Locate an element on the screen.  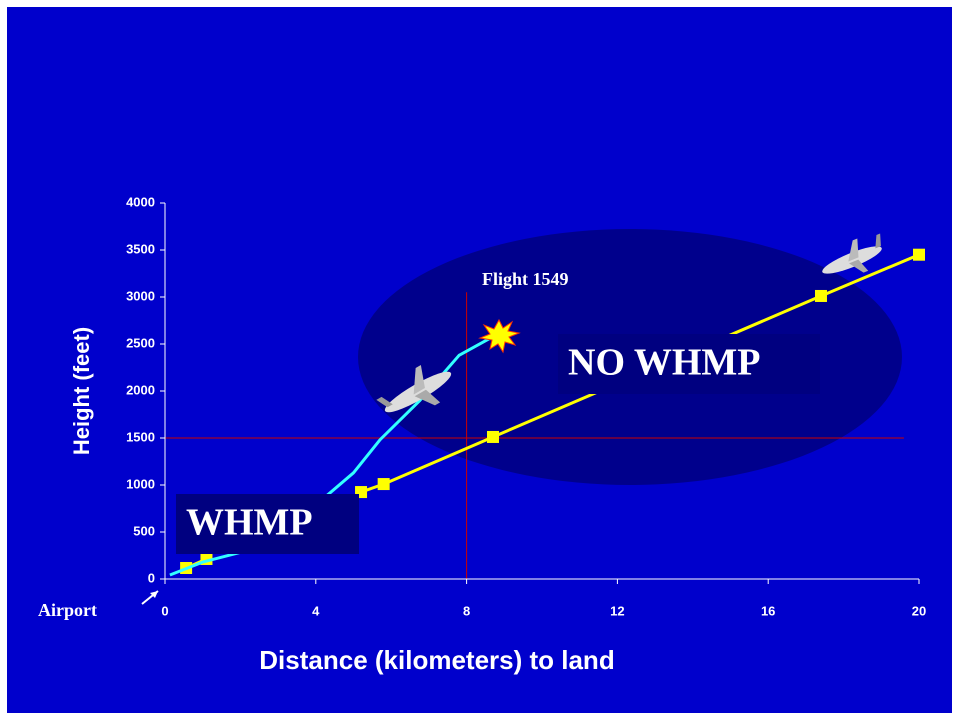
arrow-head is located at coordinates (154, 594).